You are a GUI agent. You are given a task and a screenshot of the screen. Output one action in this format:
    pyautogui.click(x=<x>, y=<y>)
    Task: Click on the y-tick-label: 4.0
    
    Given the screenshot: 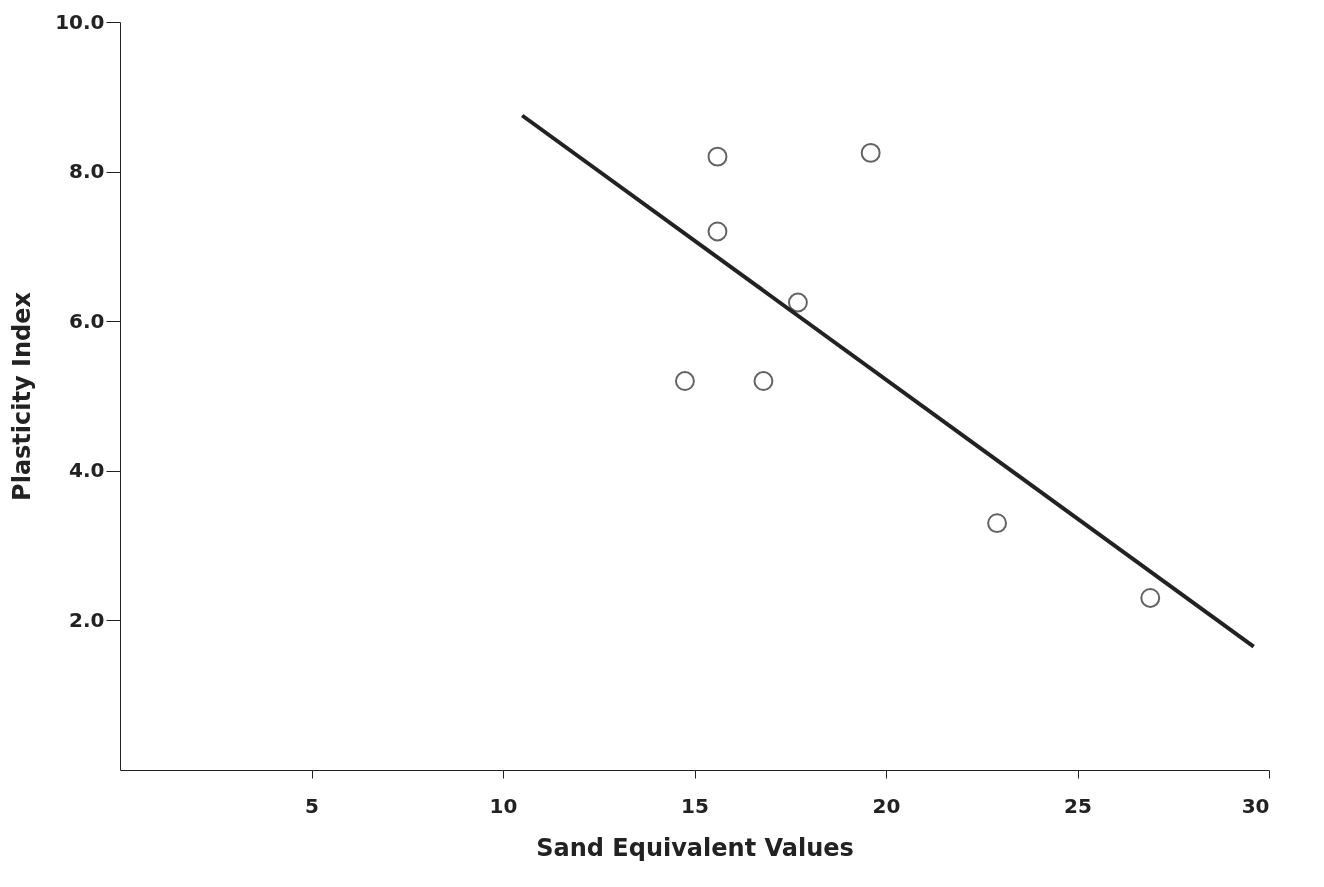 What is the action you would take?
    pyautogui.click(x=87, y=470)
    